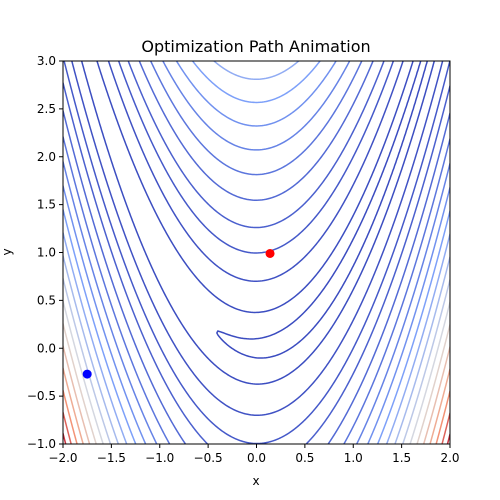 The image size is (500, 500). What do you see at coordinates (449, 458) in the screenshot?
I see `x-tick-label: 2.0` at bounding box center [449, 458].